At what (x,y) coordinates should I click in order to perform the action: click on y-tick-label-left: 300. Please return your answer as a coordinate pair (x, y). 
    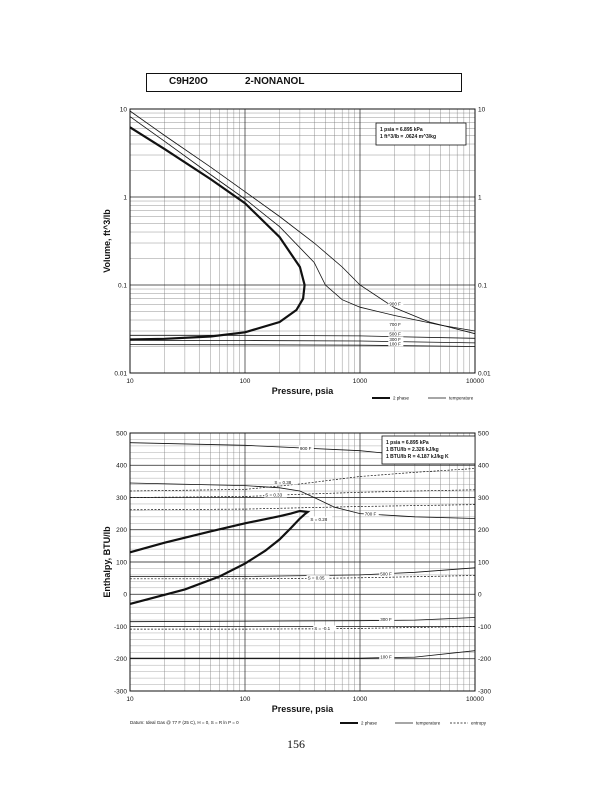
    Looking at the image, I should click on (121, 498).